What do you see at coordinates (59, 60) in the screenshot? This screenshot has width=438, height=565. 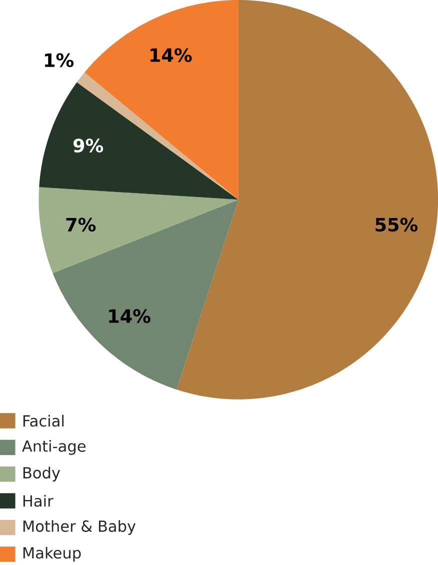 I see `data-label: 1%` at bounding box center [59, 60].